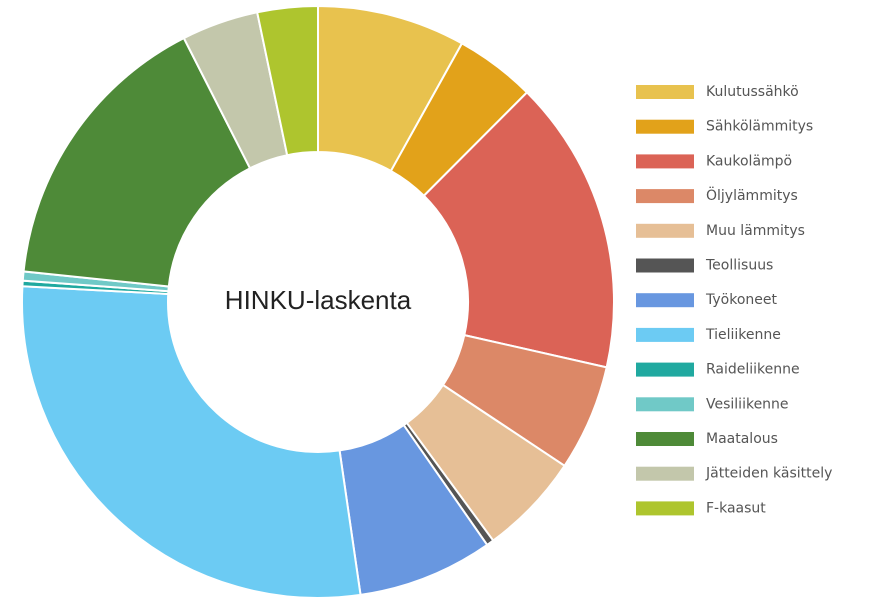 The width and height of the screenshot is (874, 598). What do you see at coordinates (742, 439) in the screenshot?
I see `legend-label: Maatalous` at bounding box center [742, 439].